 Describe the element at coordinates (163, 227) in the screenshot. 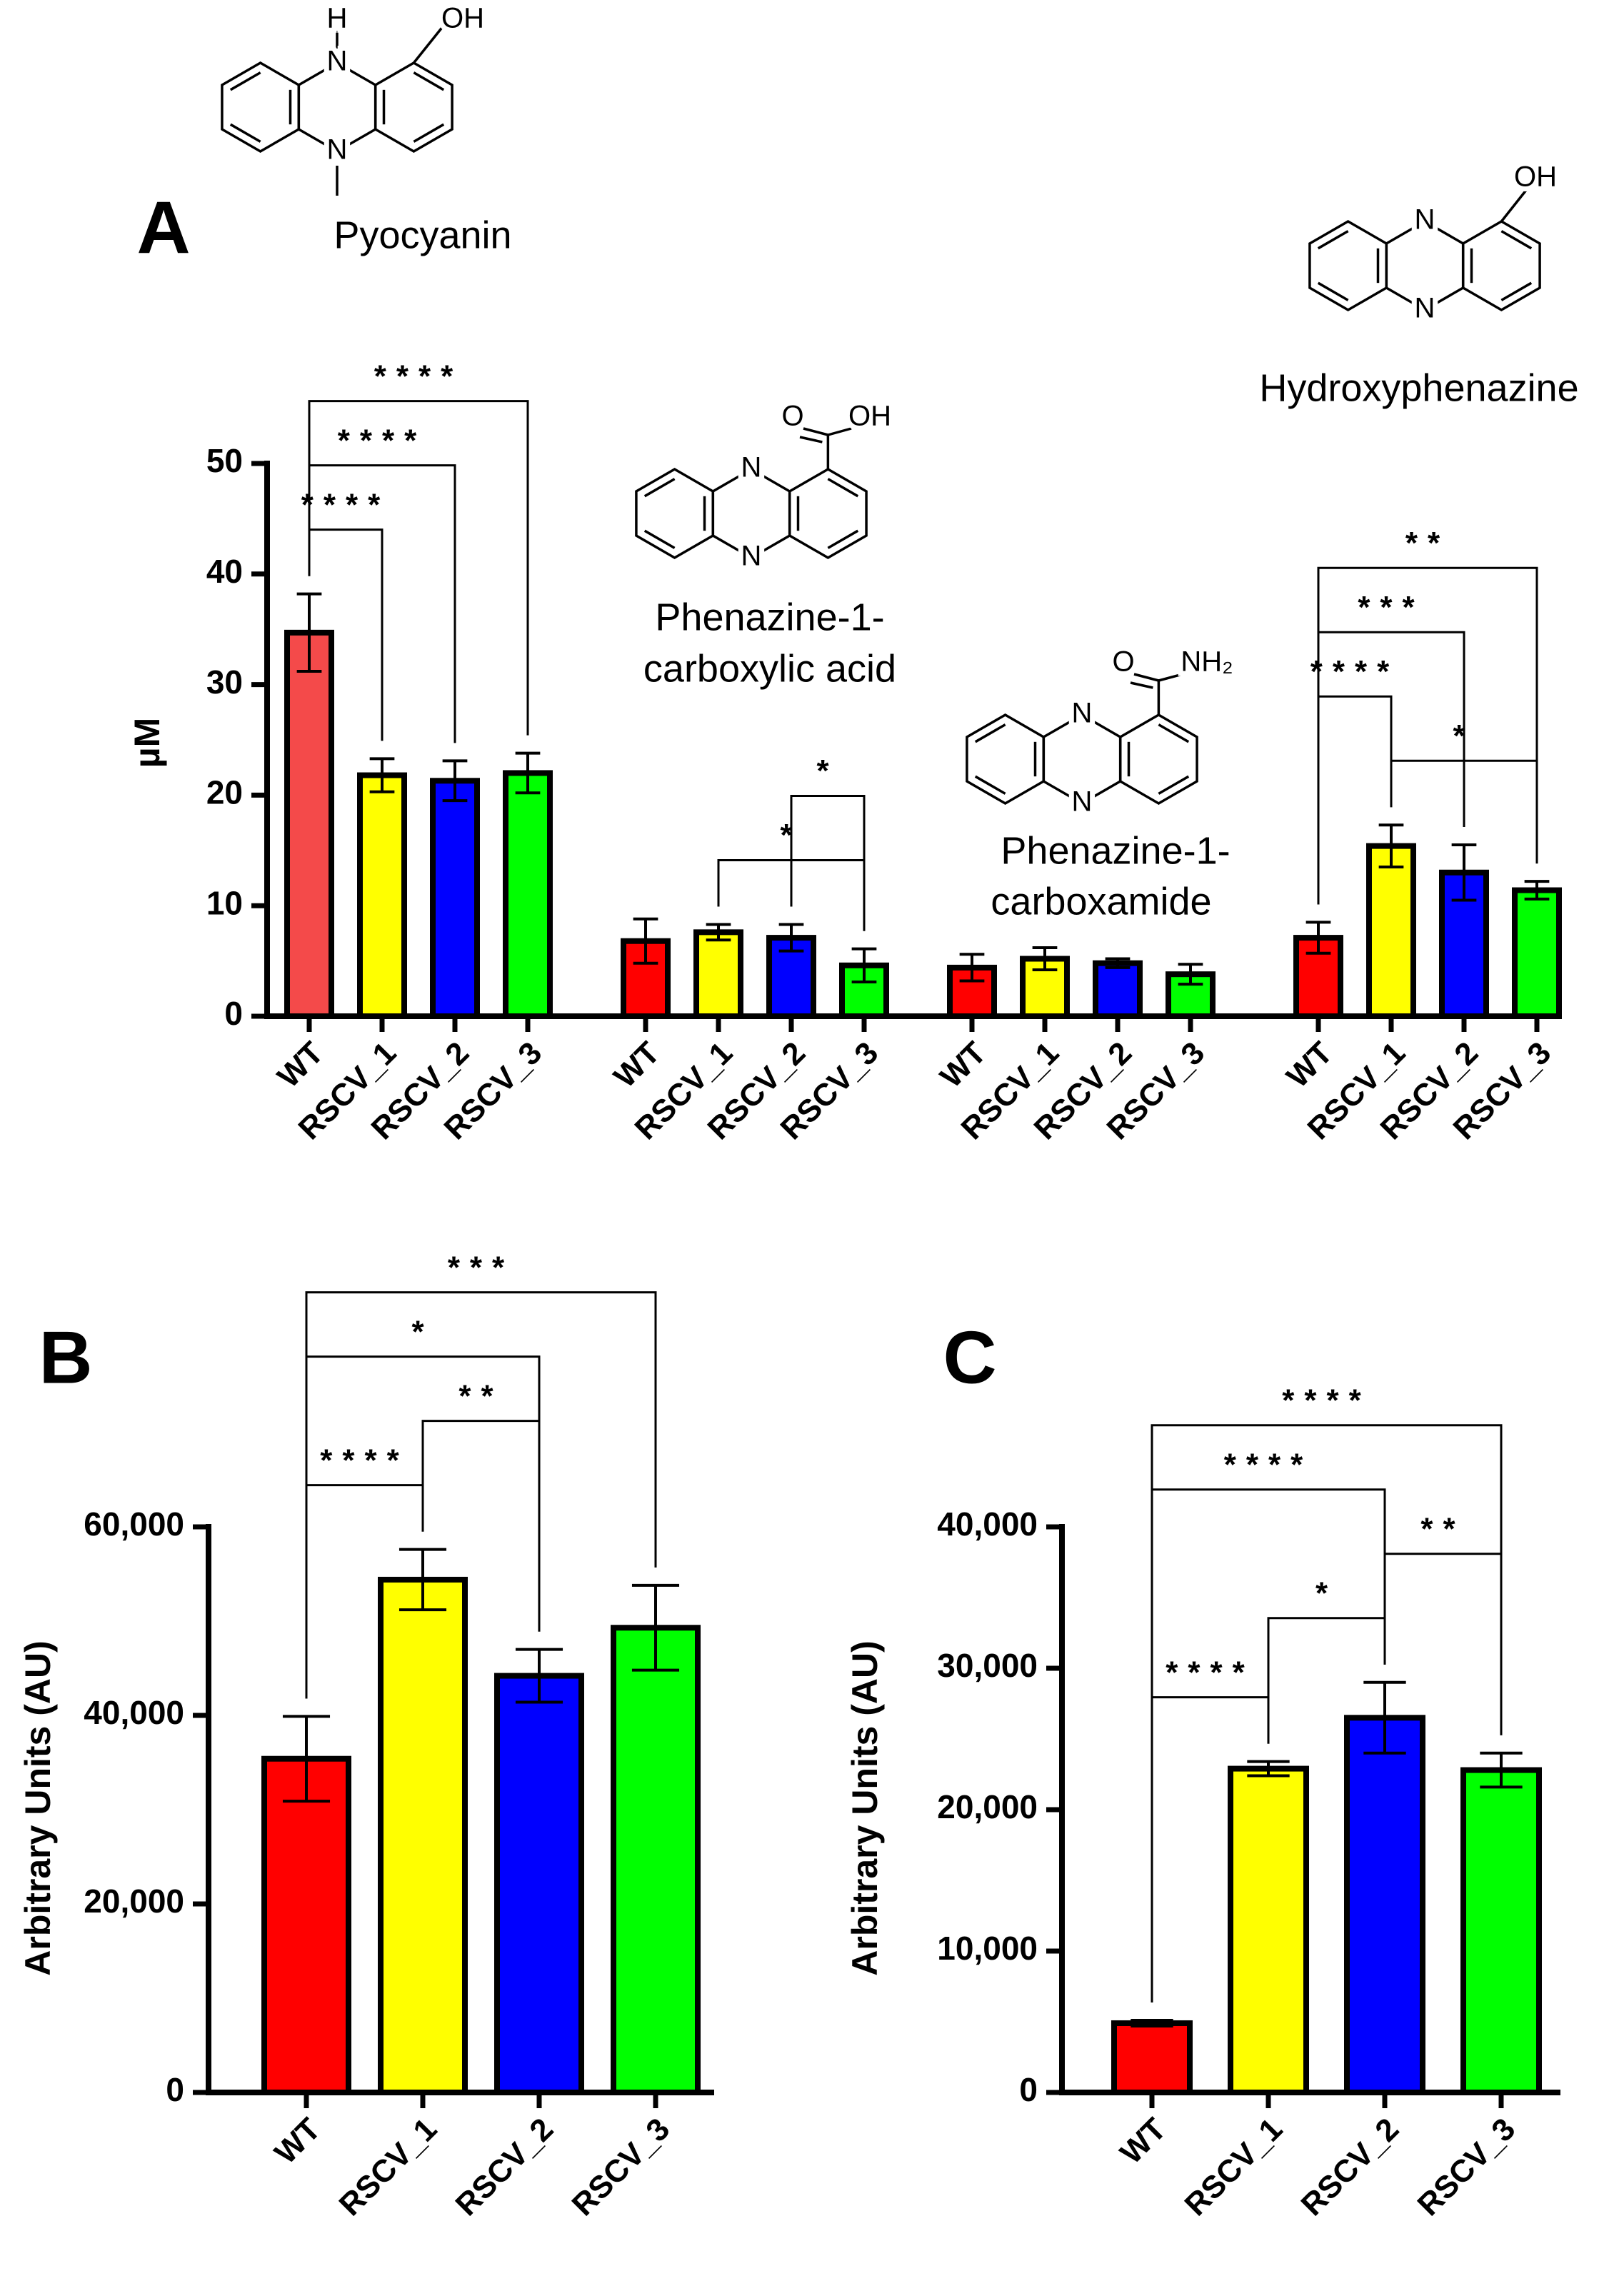

I see `panel-label: A` at that location.